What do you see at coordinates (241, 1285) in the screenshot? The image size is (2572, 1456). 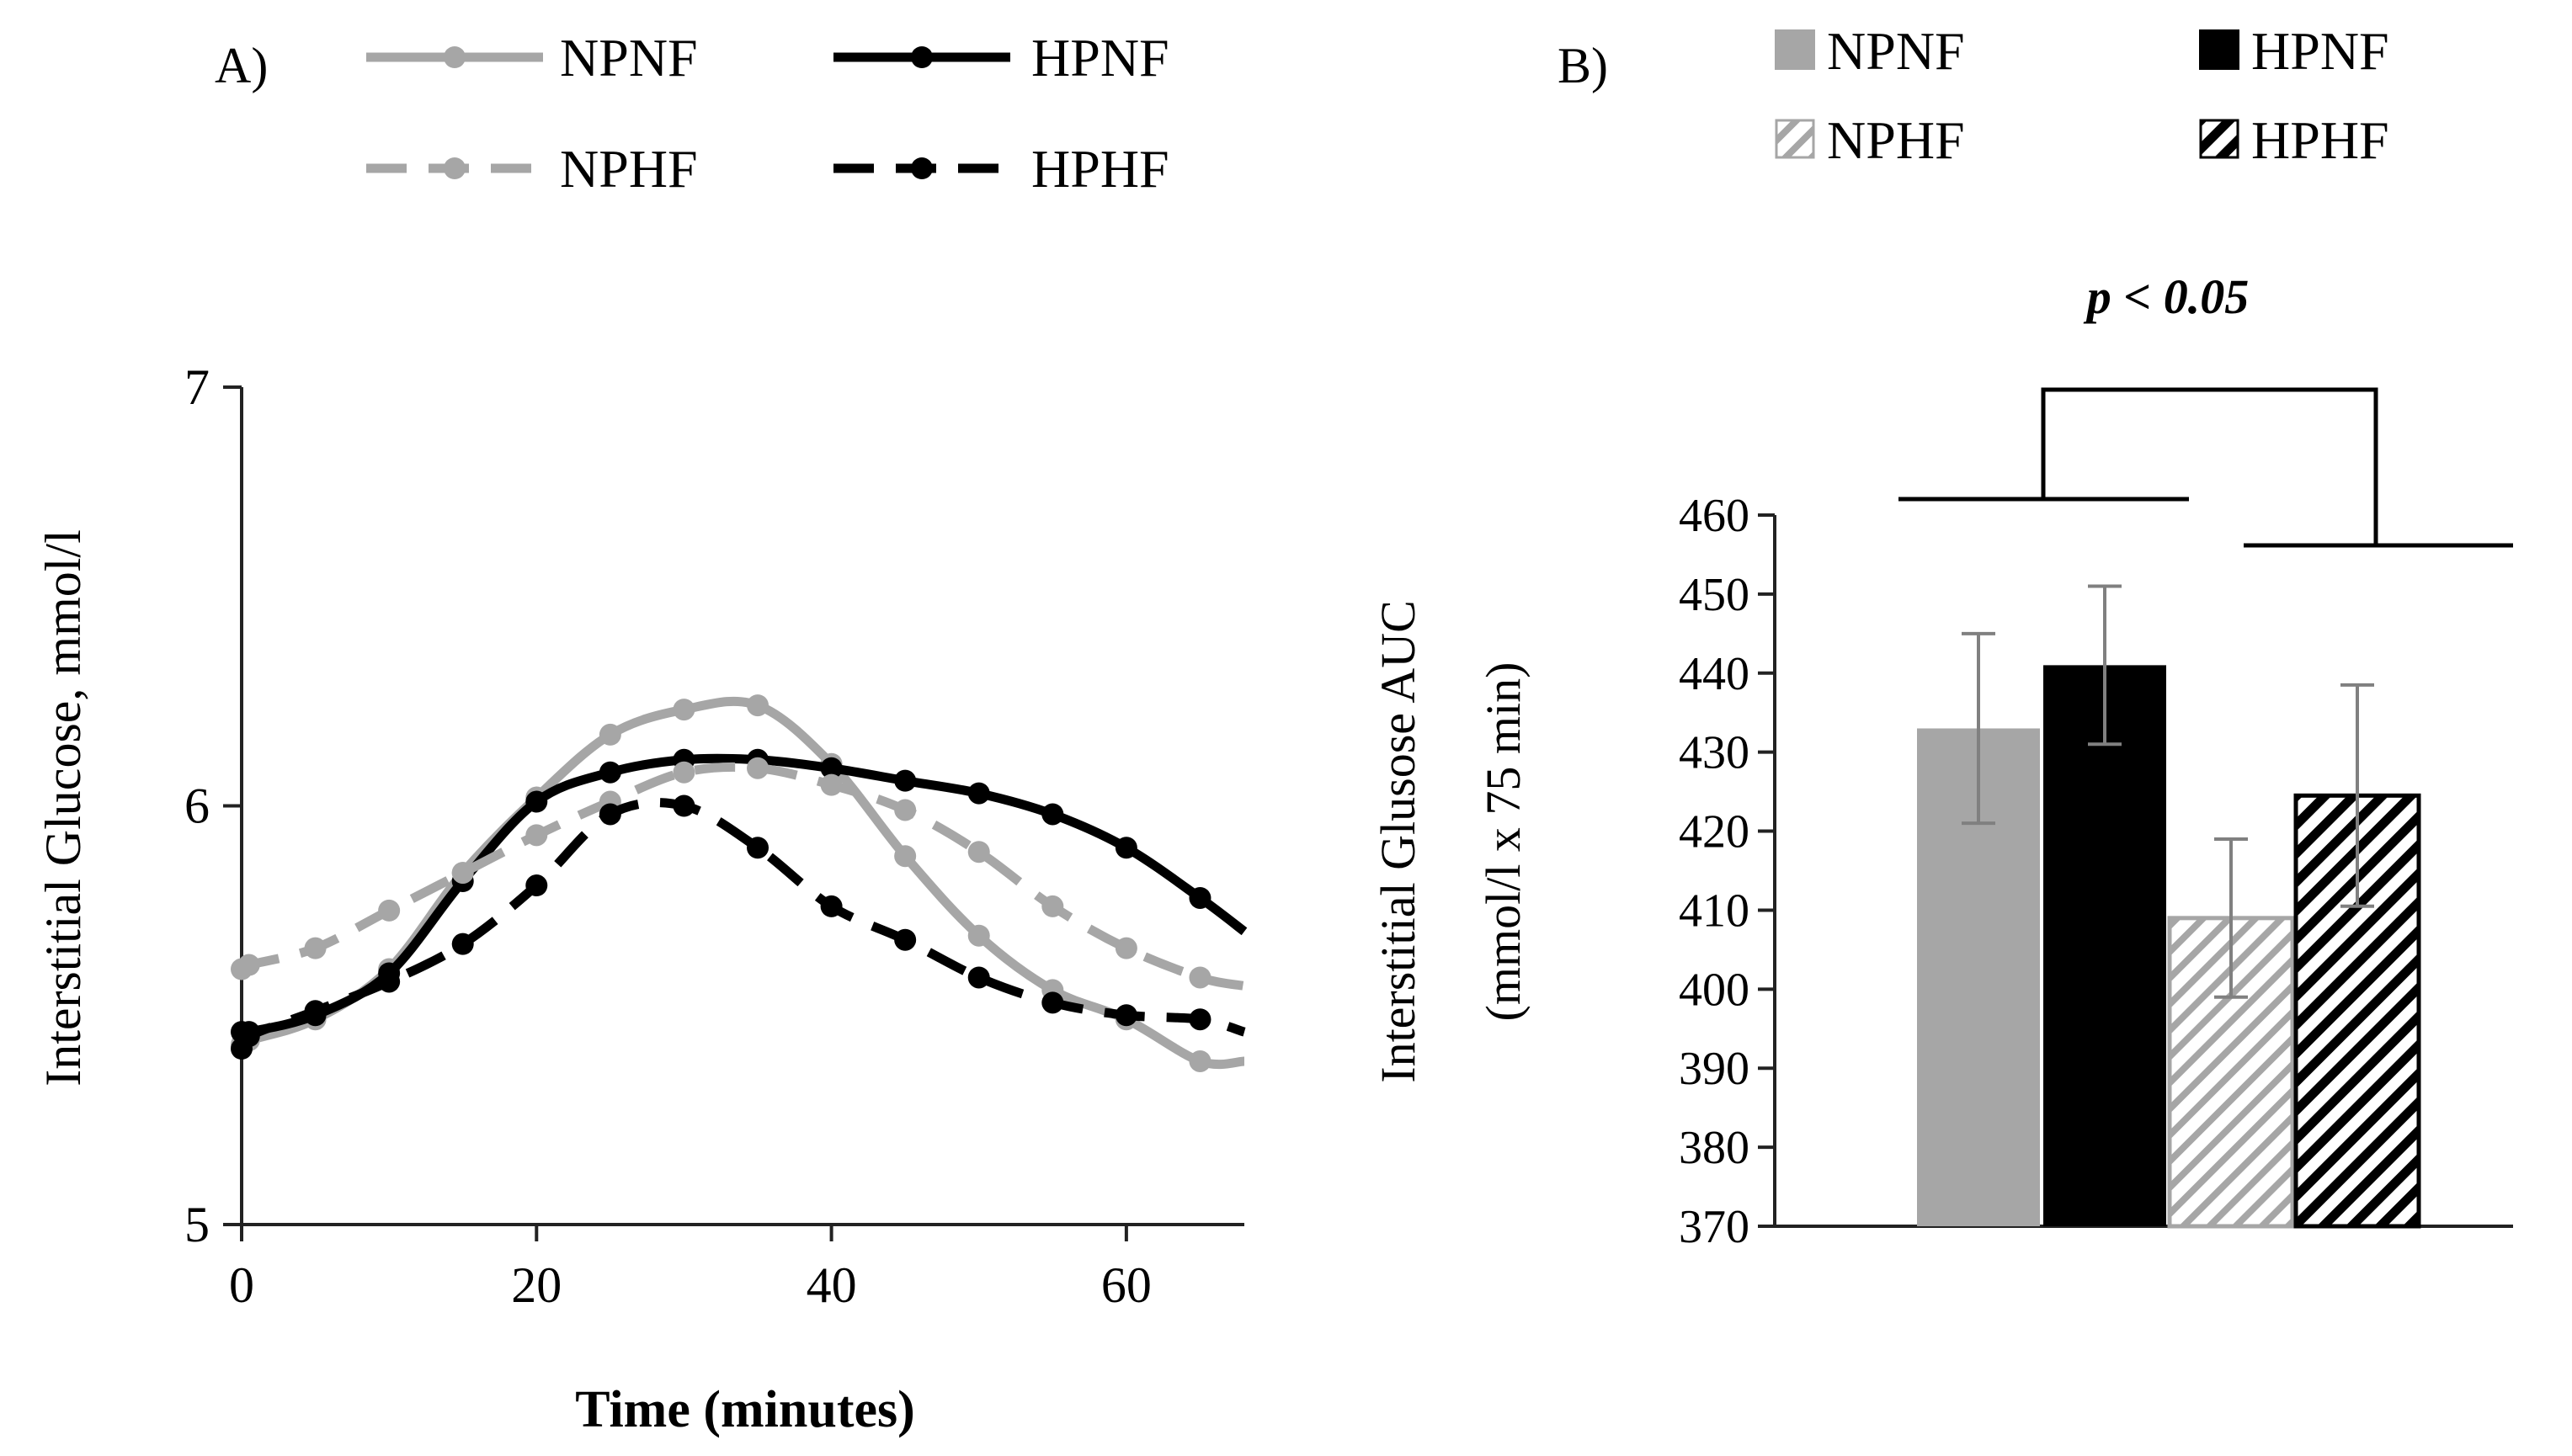 I see `a-x-tick-label: 0` at bounding box center [241, 1285].